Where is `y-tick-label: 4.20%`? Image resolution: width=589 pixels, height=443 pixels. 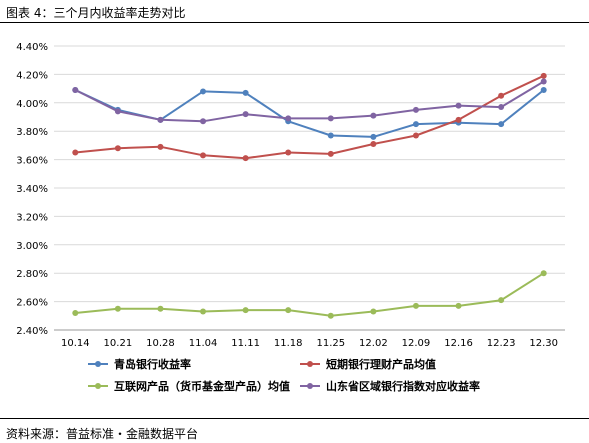
y-tick-label: 4.20% is located at coordinates (32, 75).